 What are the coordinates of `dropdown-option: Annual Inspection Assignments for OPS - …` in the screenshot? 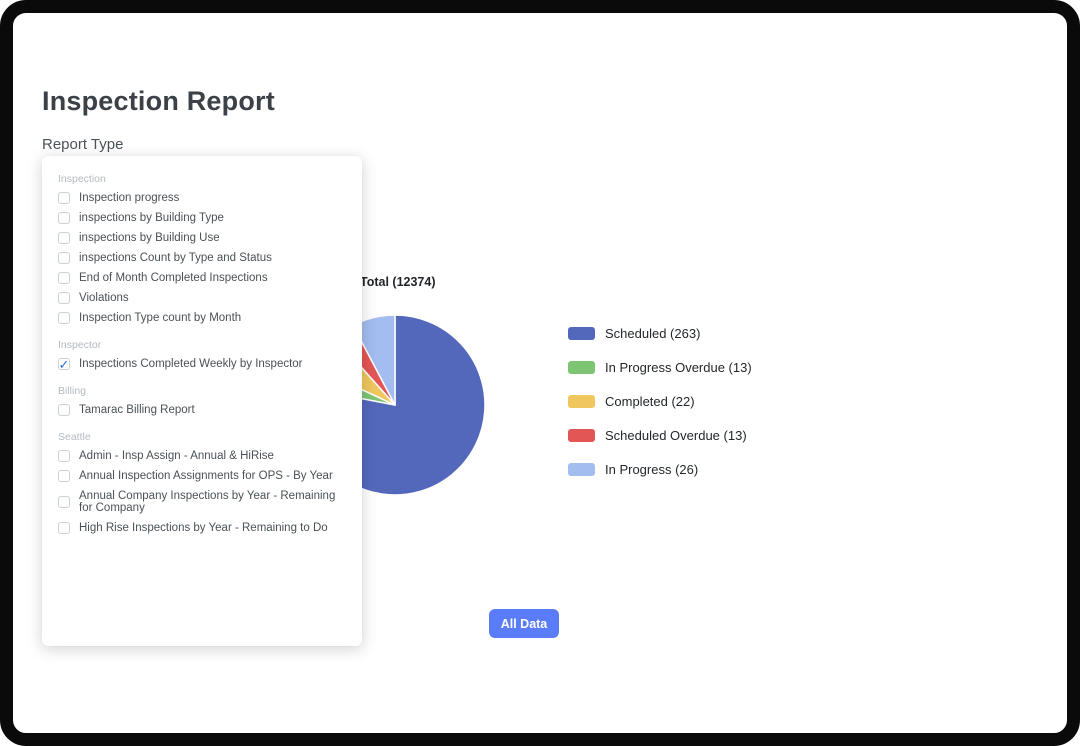 It's located at (202, 476).